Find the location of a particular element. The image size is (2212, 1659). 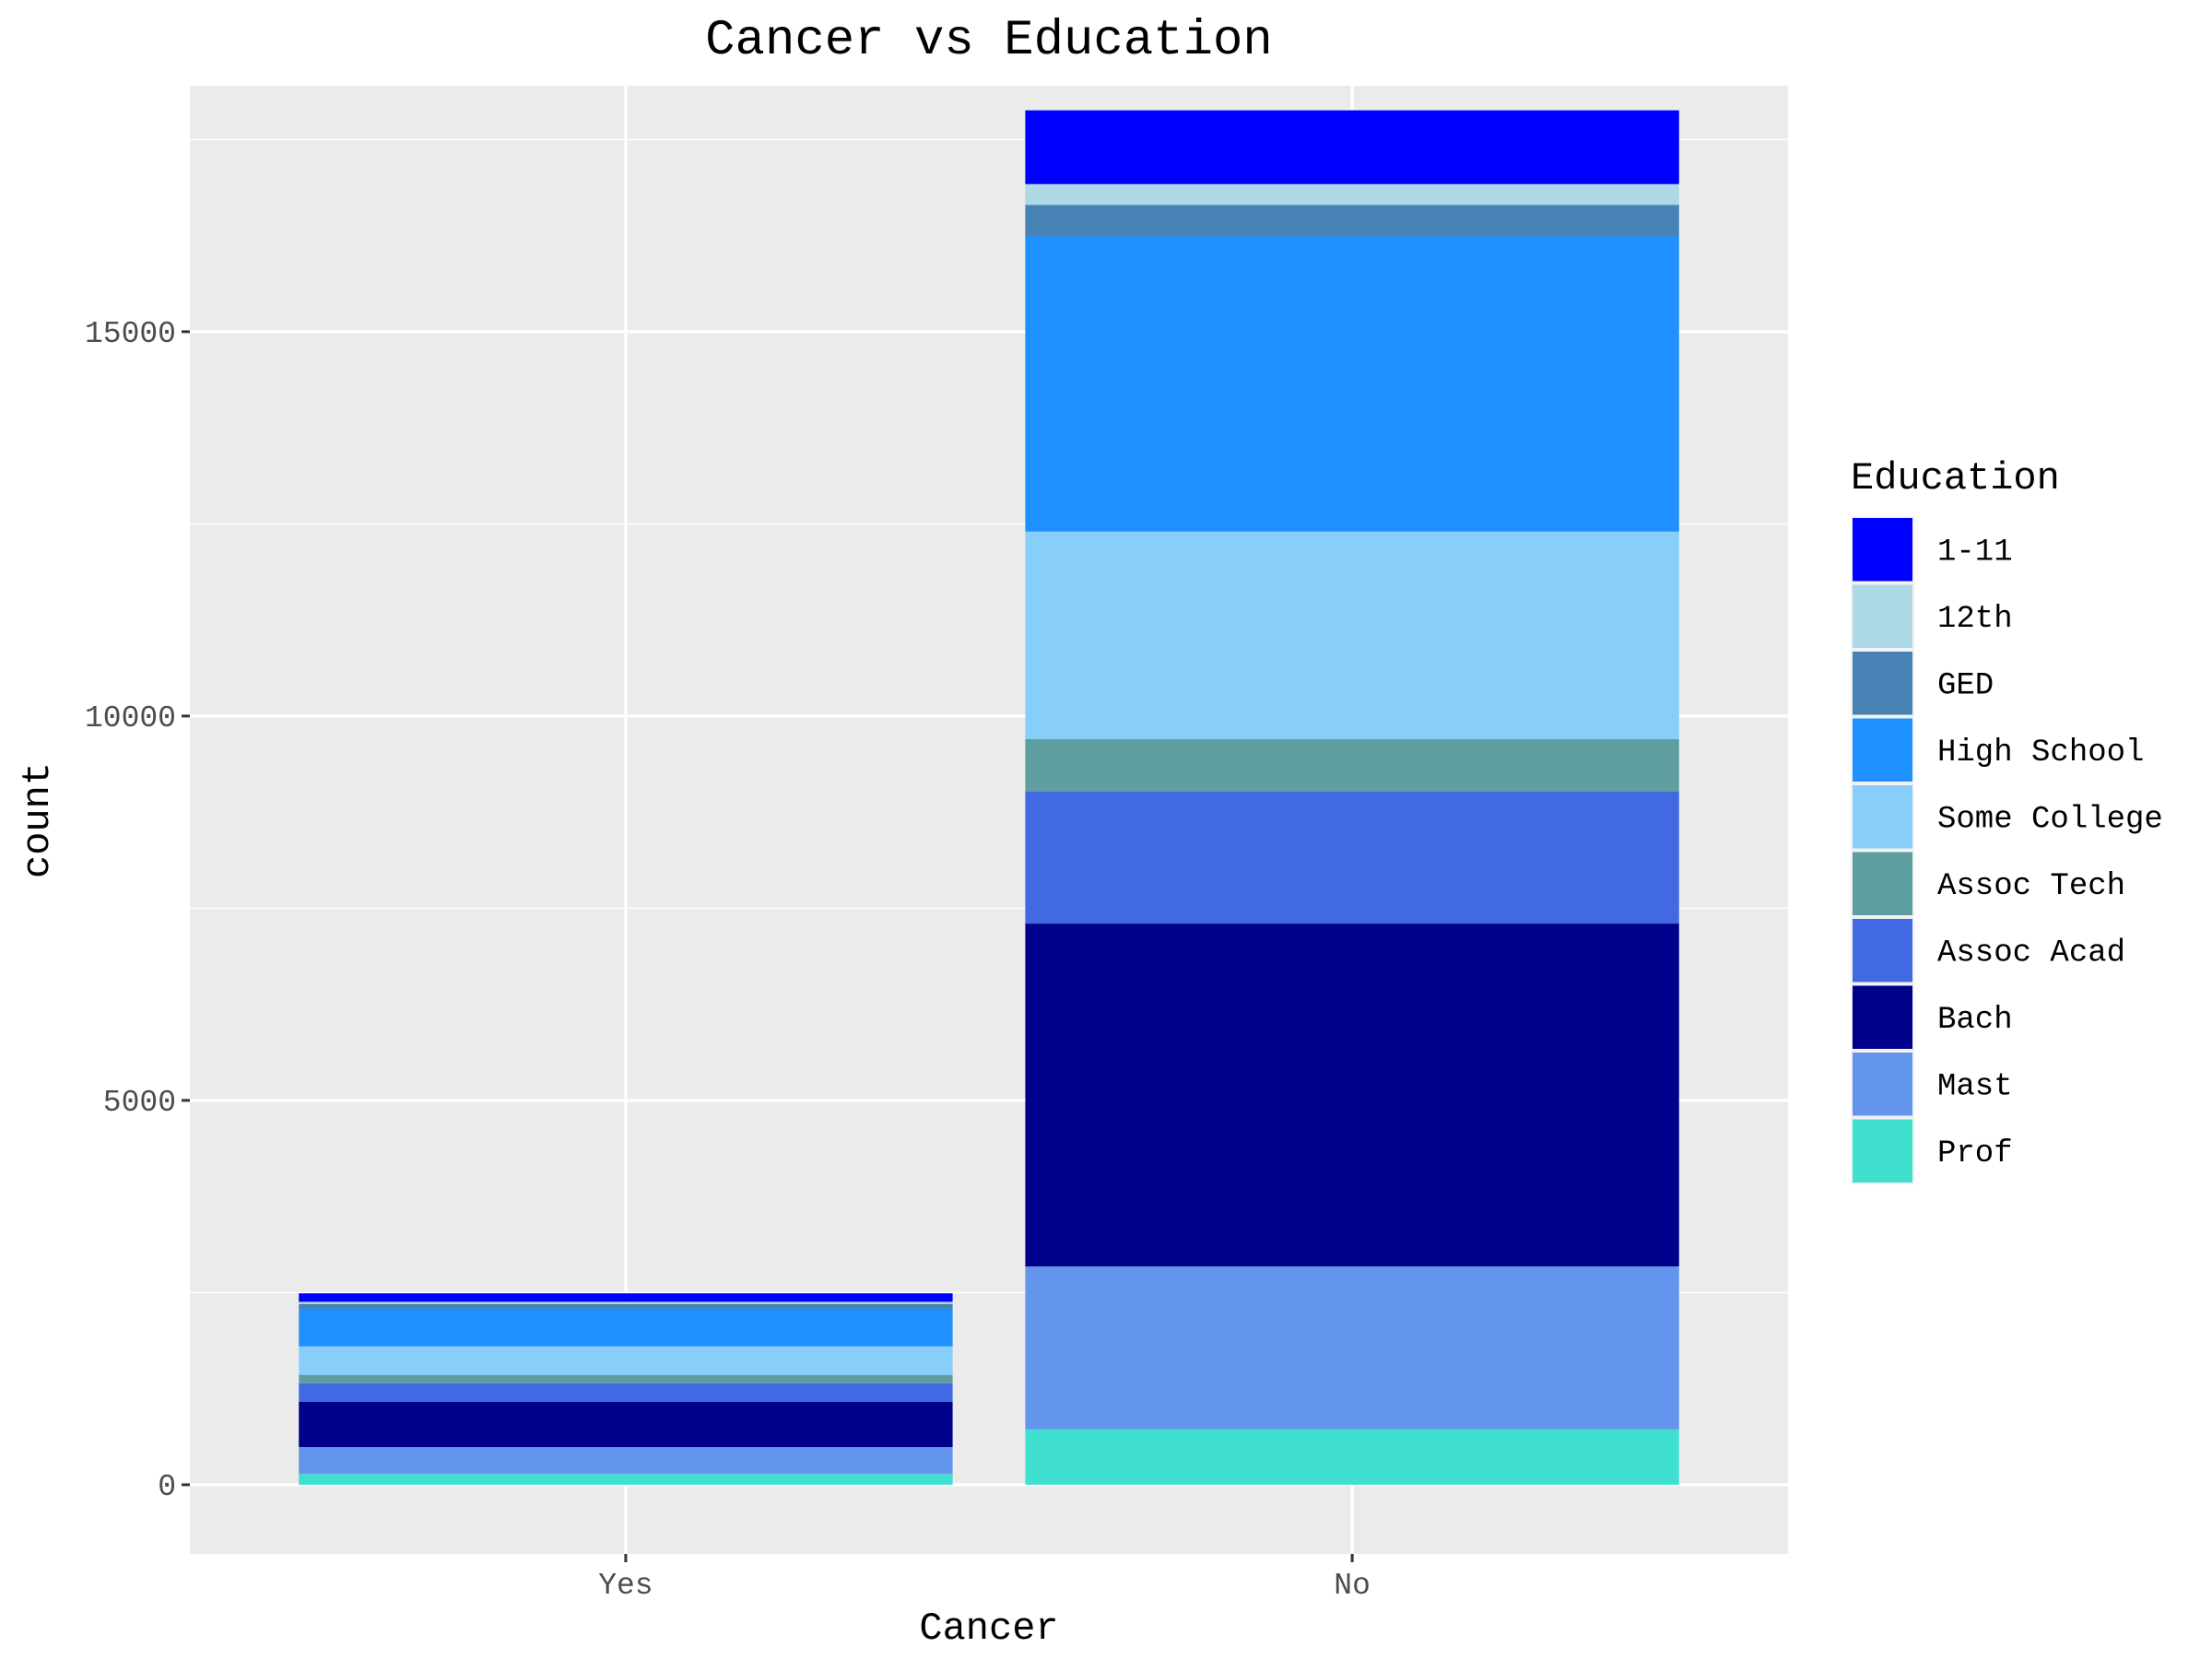

legend-label-1-11: 1-11 is located at coordinates (1975, 552).